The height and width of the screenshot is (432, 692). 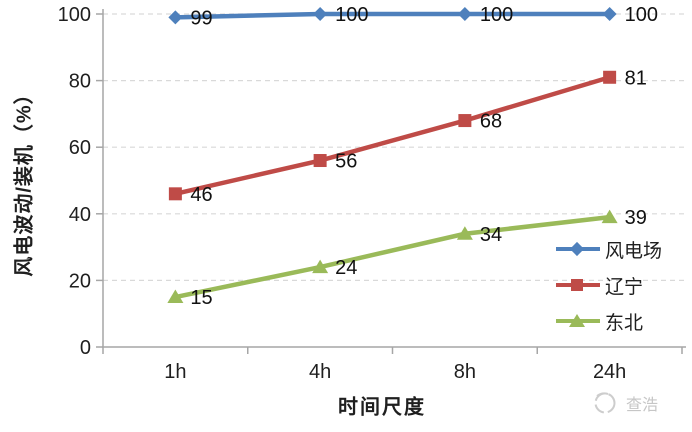 What do you see at coordinates (578, 249) in the screenshot?
I see `series-diamond-marker-icon` at bounding box center [578, 249].